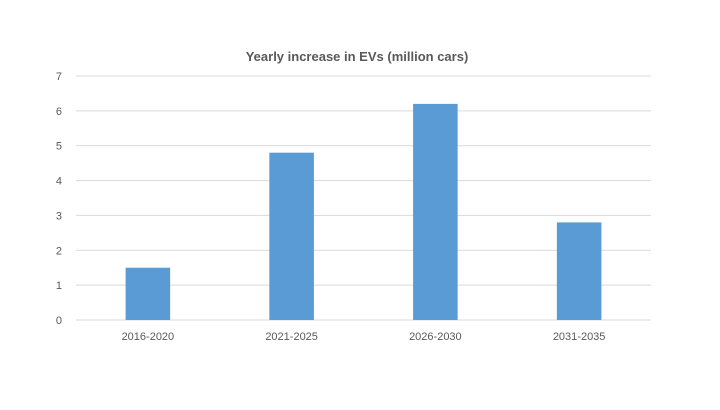 The height and width of the screenshot is (410, 720). Describe the element at coordinates (364, 337) in the screenshot. I see `x-axis-ticks: 2016-2020 2021-2025 2026-2030 2031-2035` at that location.